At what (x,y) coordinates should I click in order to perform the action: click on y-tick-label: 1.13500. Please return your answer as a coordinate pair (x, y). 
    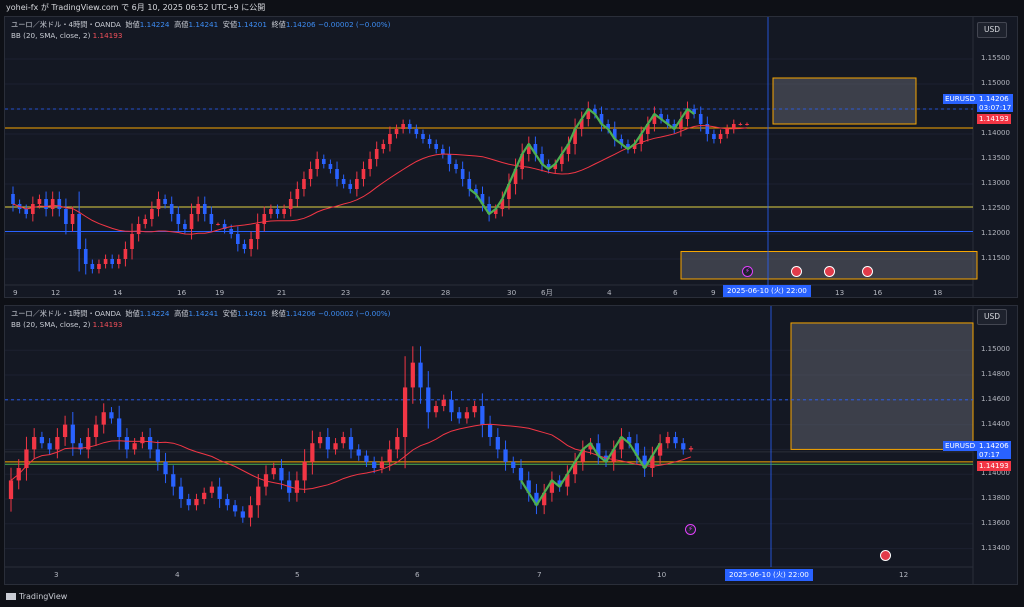
    Looking at the image, I should click on (995, 158).